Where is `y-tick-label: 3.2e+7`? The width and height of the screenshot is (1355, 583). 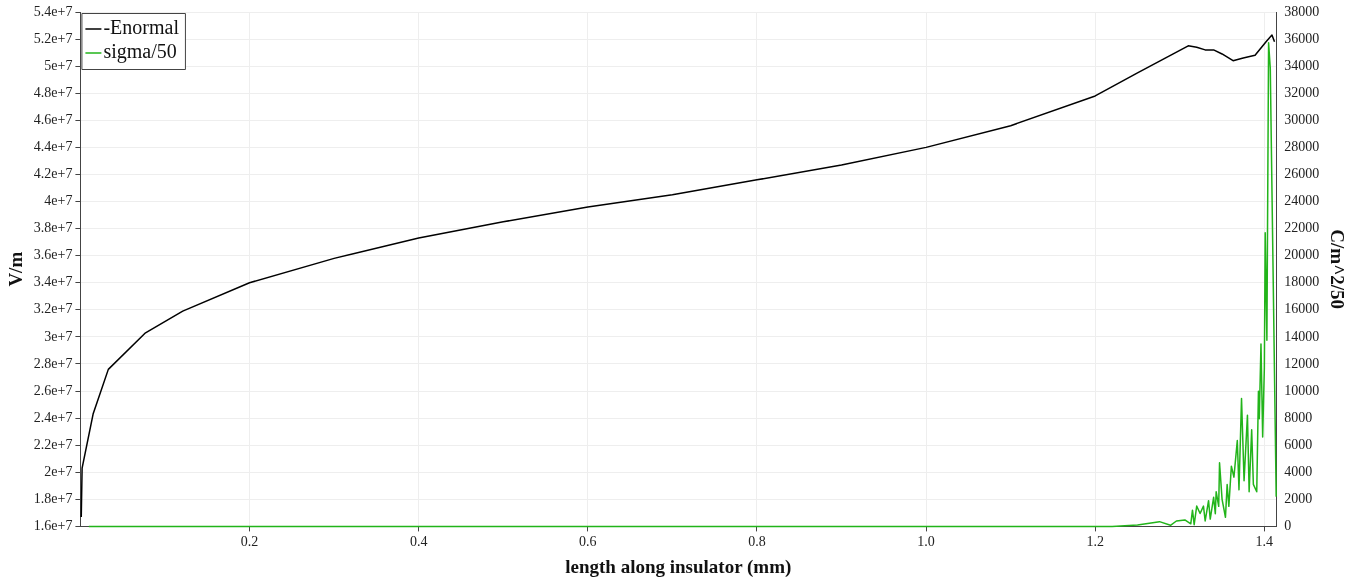
y-tick-label: 3.2e+7 is located at coordinates (53, 309).